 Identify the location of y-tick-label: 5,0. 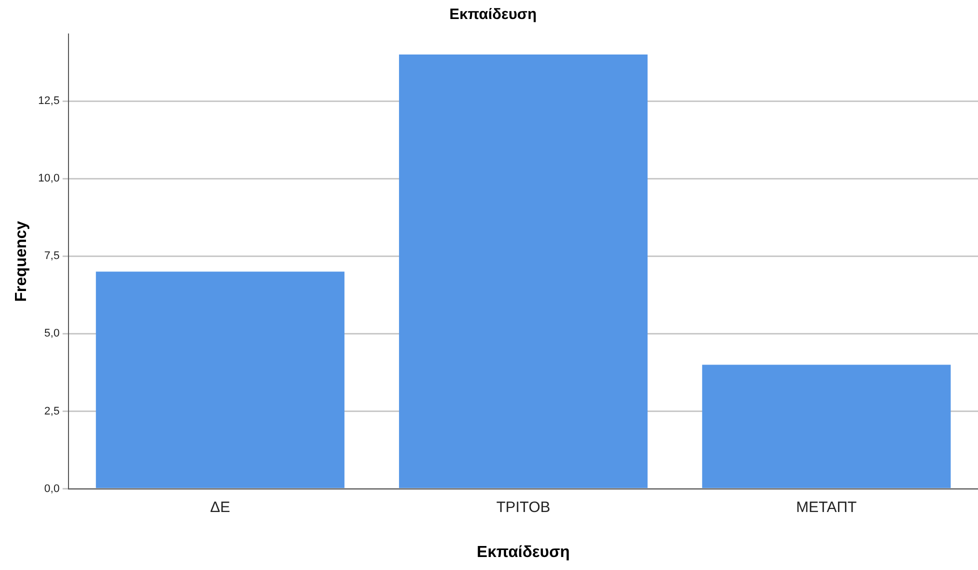
(52, 334).